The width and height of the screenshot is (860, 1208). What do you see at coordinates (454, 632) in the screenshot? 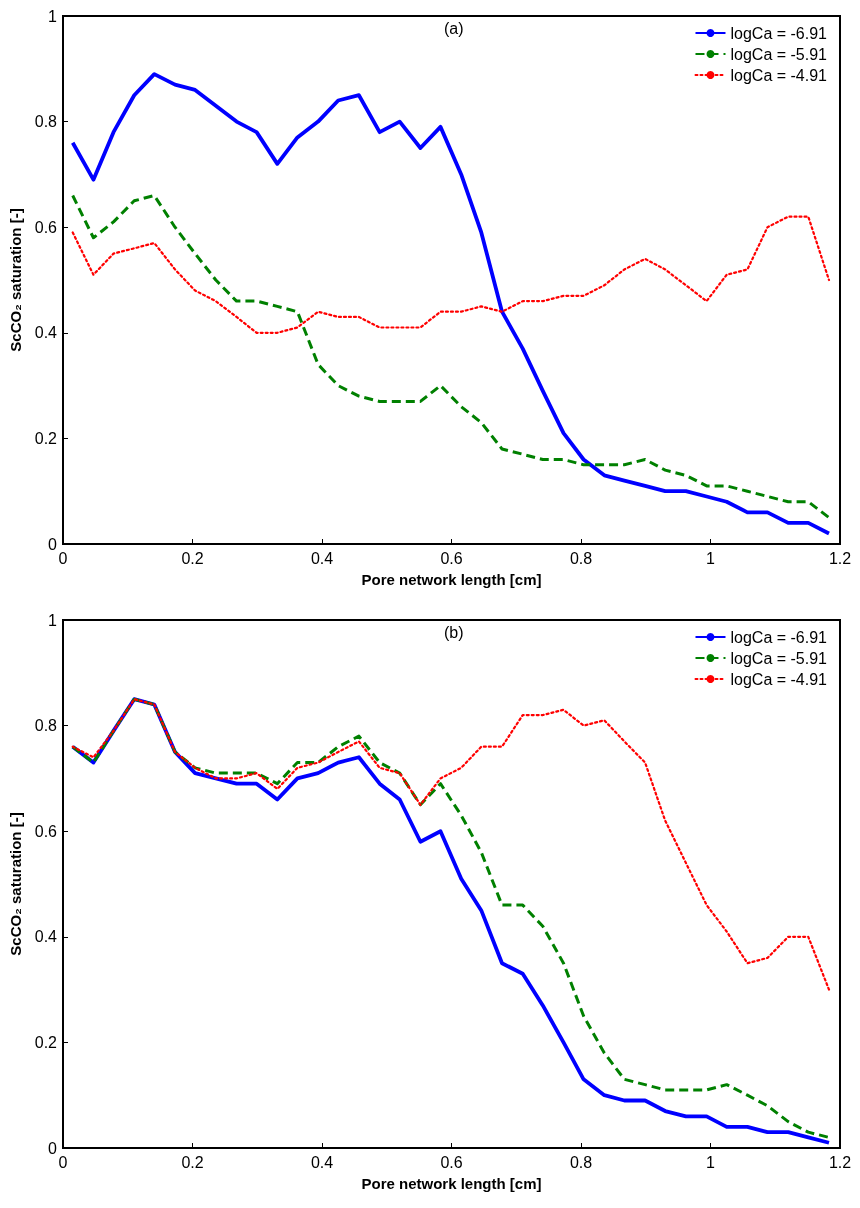
I see `annotation: (b)` at bounding box center [454, 632].